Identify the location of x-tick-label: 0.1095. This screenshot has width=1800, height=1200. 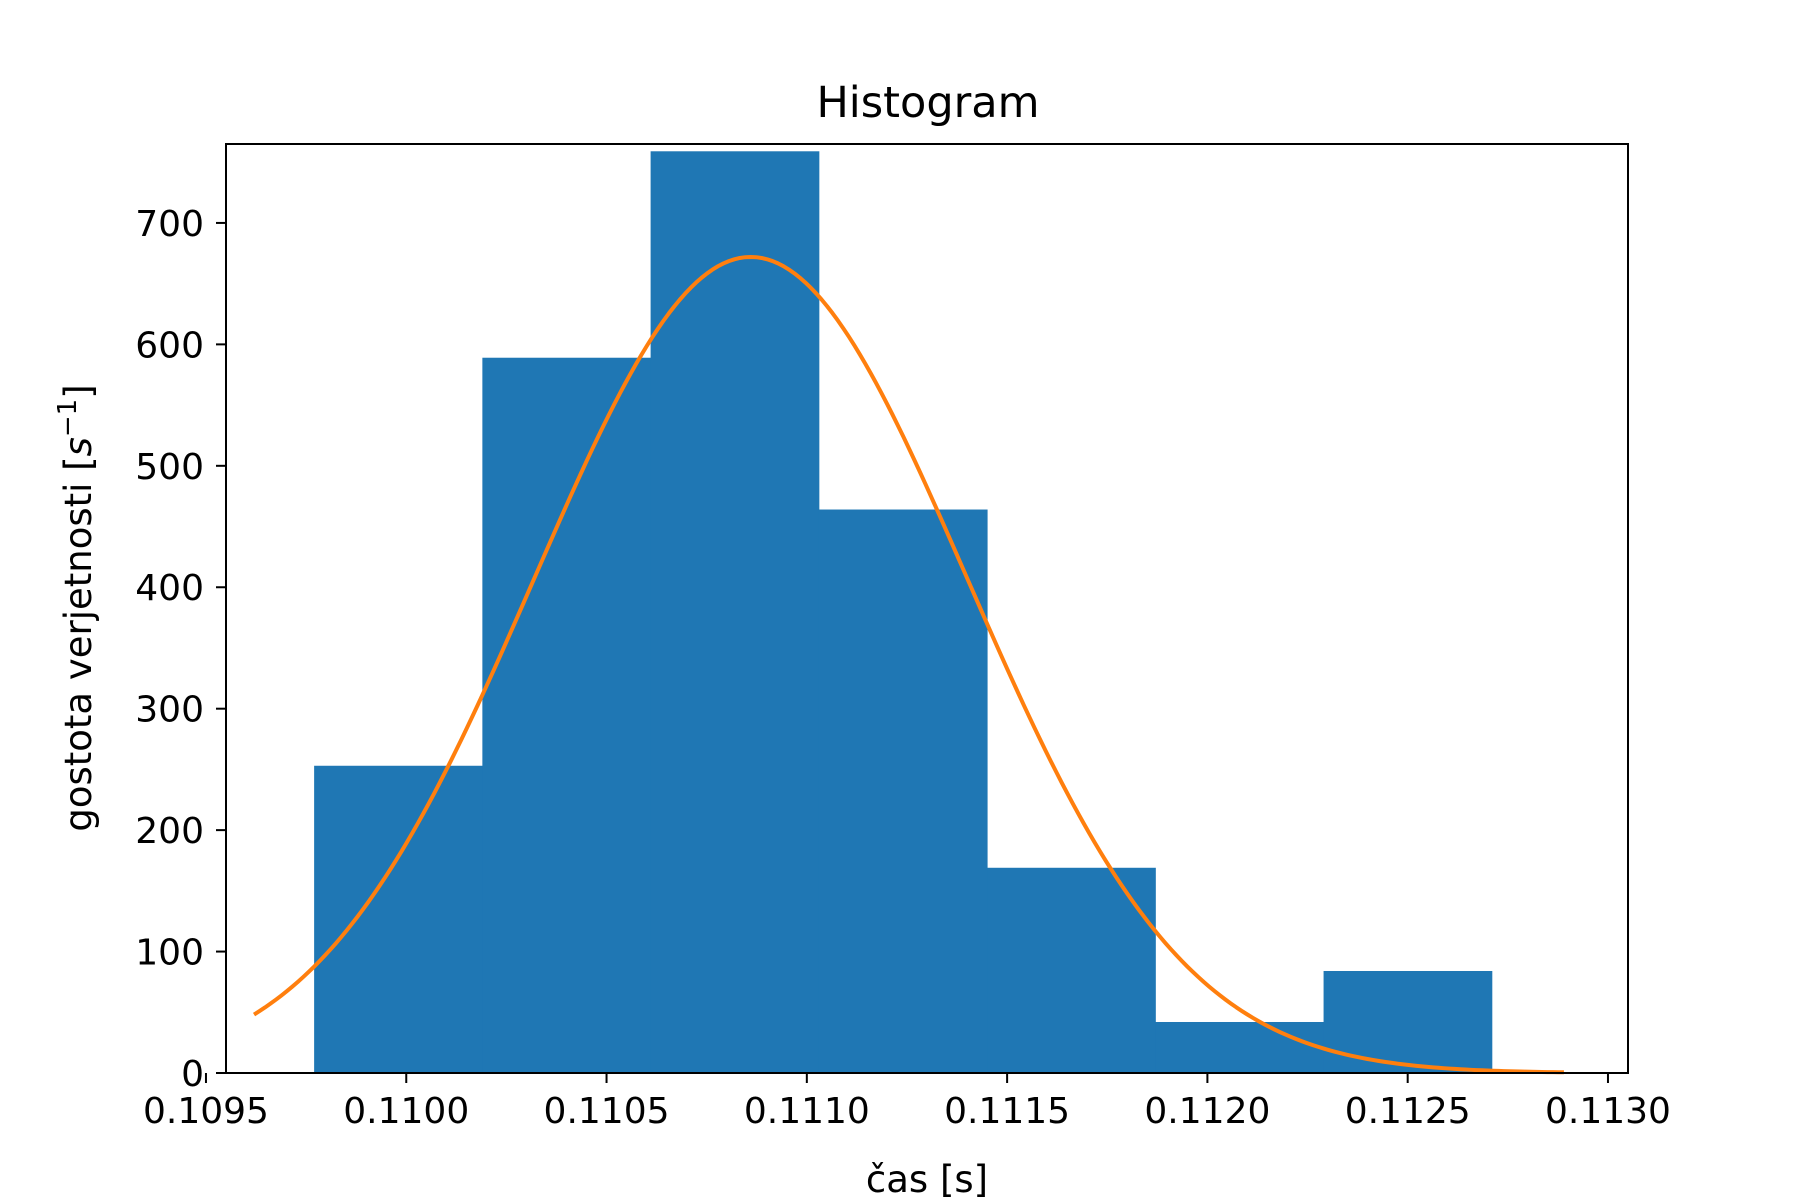
(206, 1111).